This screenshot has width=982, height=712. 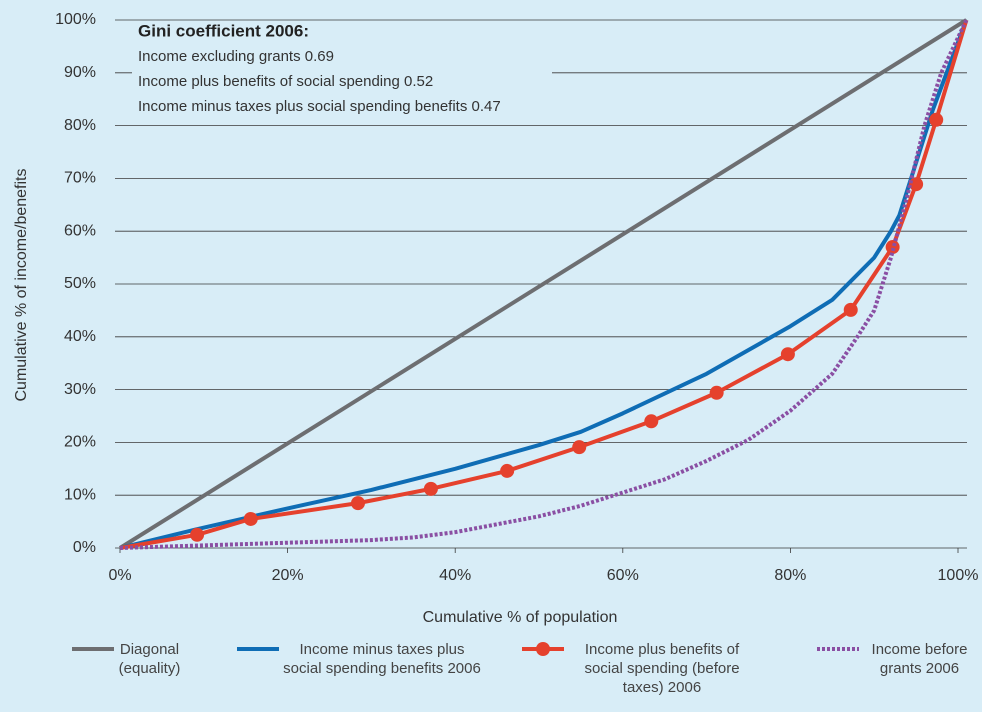 What do you see at coordinates (84, 547) in the screenshot?
I see `y-tick-label: 0%` at bounding box center [84, 547].